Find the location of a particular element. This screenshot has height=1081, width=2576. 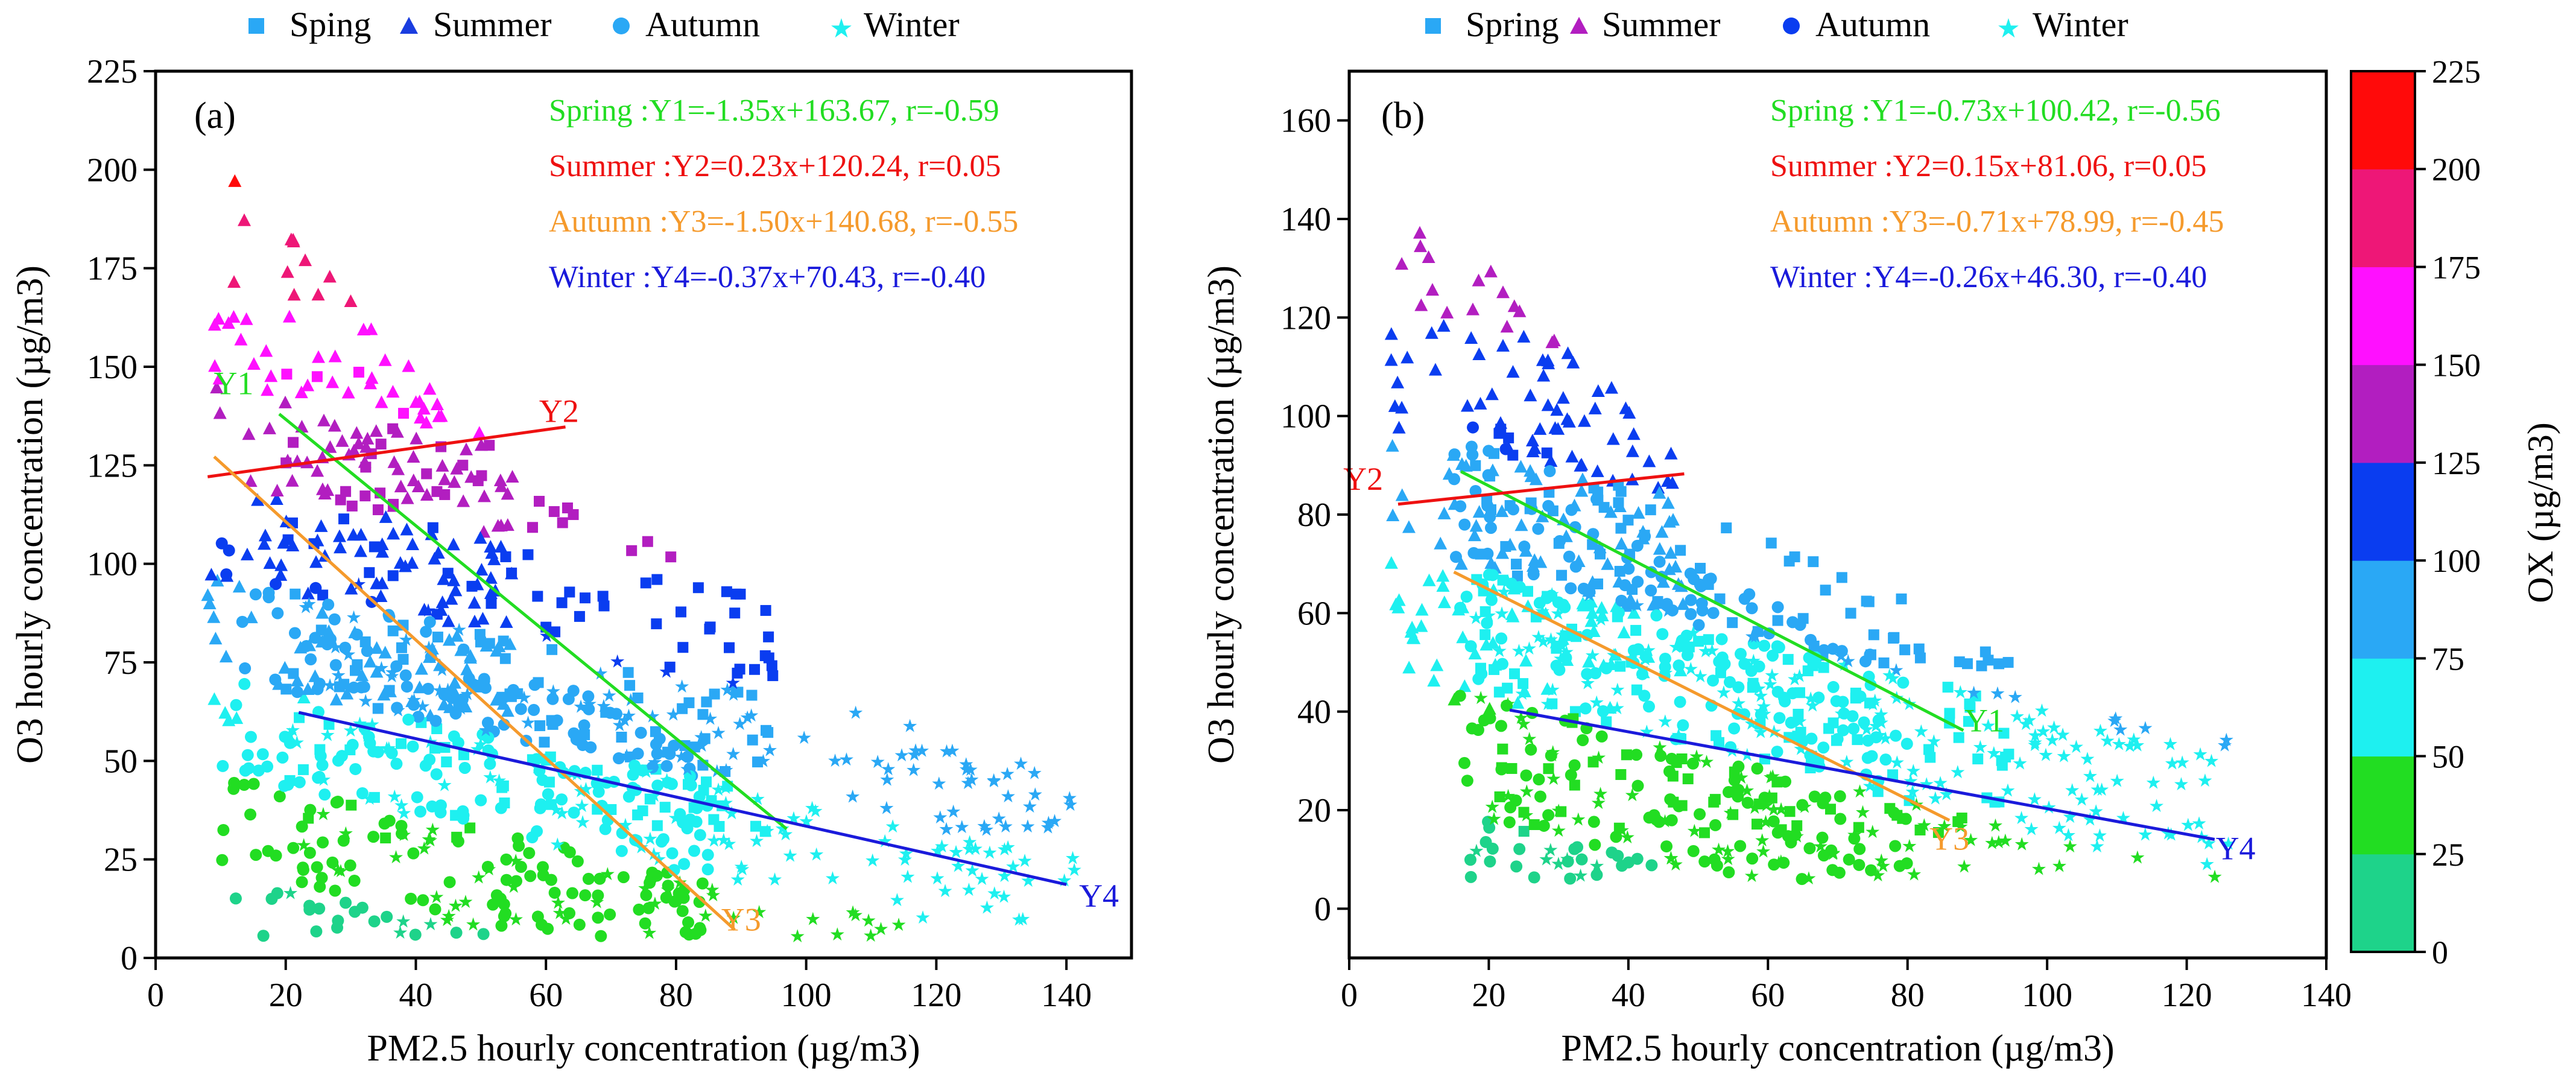

x-tick-label: 100 is located at coordinates (2047, 995).